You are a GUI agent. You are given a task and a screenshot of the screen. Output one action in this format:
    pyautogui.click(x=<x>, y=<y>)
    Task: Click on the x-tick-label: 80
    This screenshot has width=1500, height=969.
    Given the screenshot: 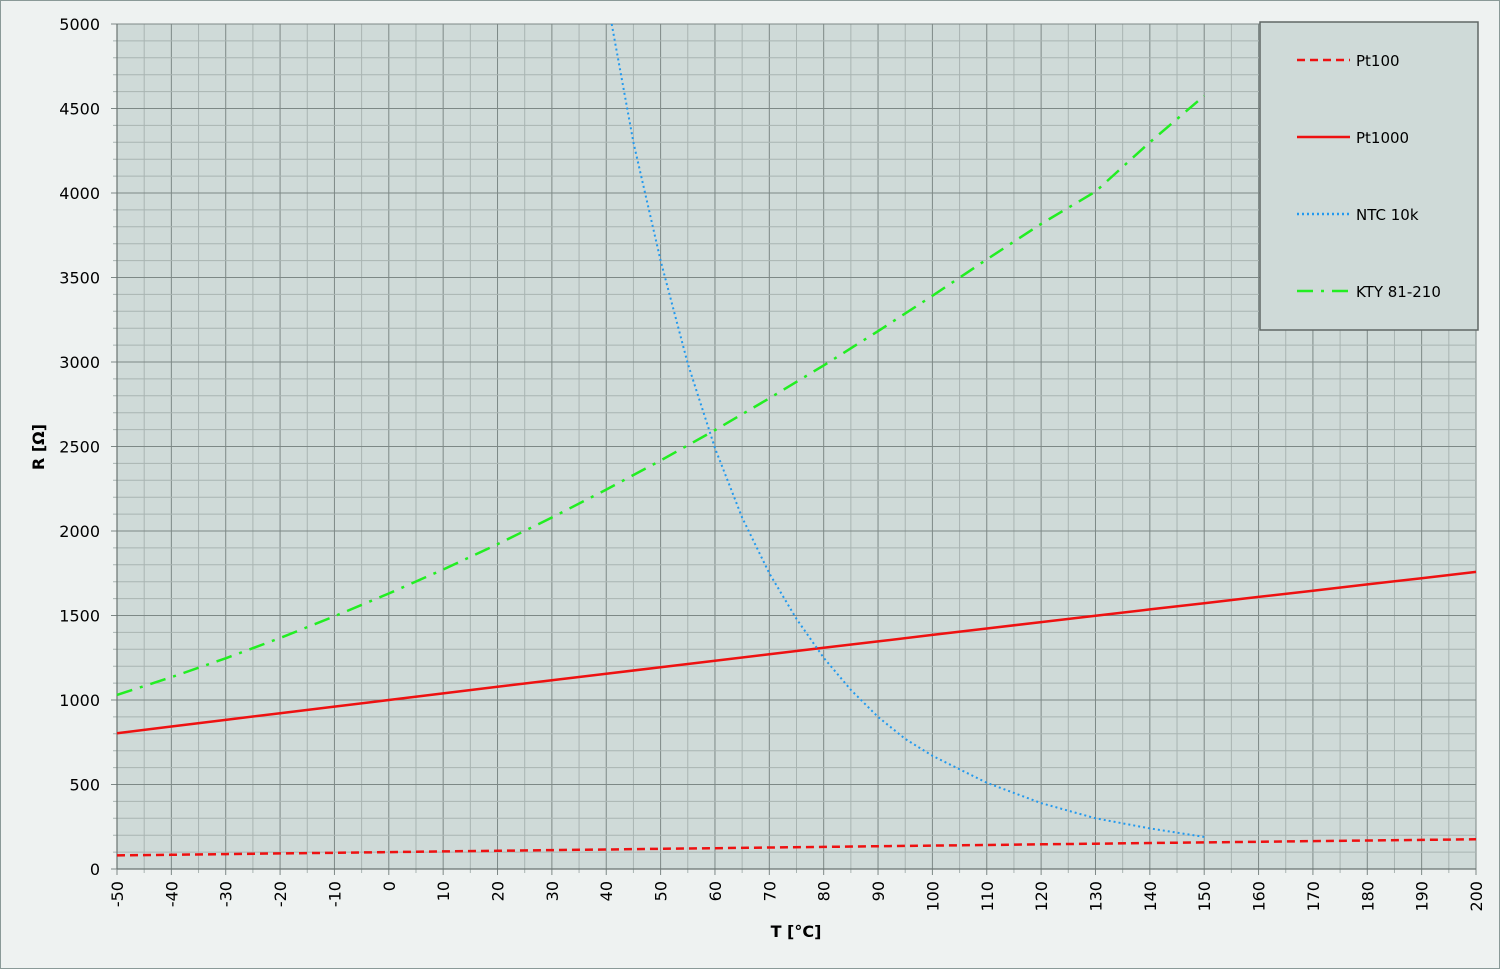 What is the action you would take?
    pyautogui.click(x=824, y=891)
    